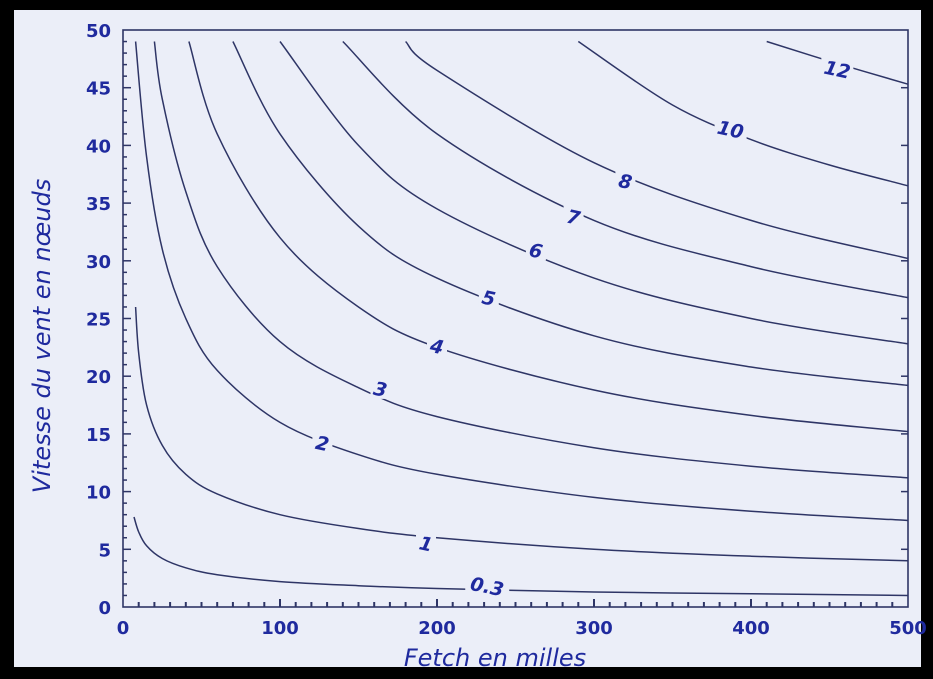 The height and width of the screenshot is (679, 933). What do you see at coordinates (98, 377) in the screenshot?
I see `y-tick-label: 20` at bounding box center [98, 377].